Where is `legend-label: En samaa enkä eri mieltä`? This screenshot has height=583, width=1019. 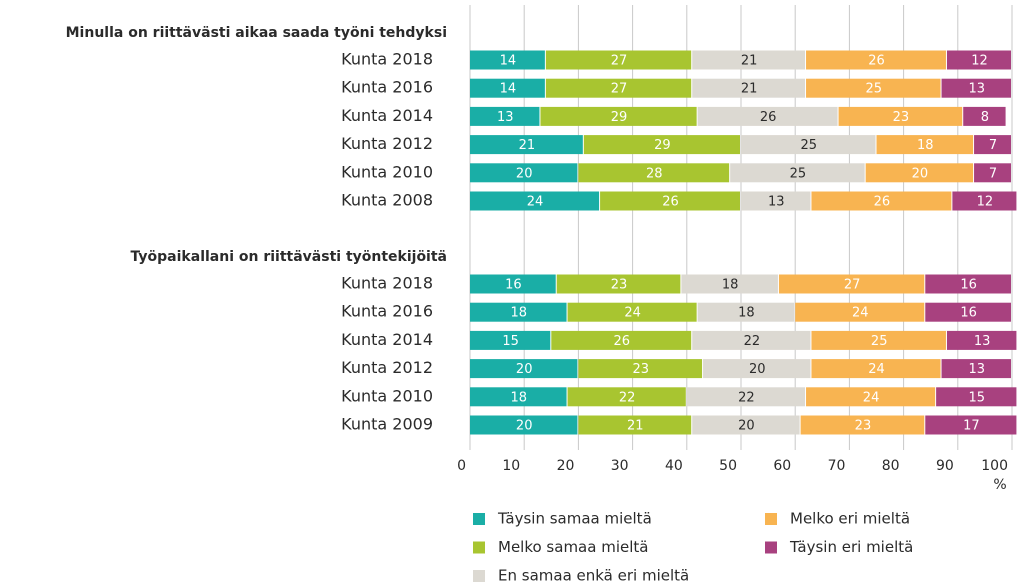 legend-label: En samaa enkä eri mieltä is located at coordinates (593, 575).